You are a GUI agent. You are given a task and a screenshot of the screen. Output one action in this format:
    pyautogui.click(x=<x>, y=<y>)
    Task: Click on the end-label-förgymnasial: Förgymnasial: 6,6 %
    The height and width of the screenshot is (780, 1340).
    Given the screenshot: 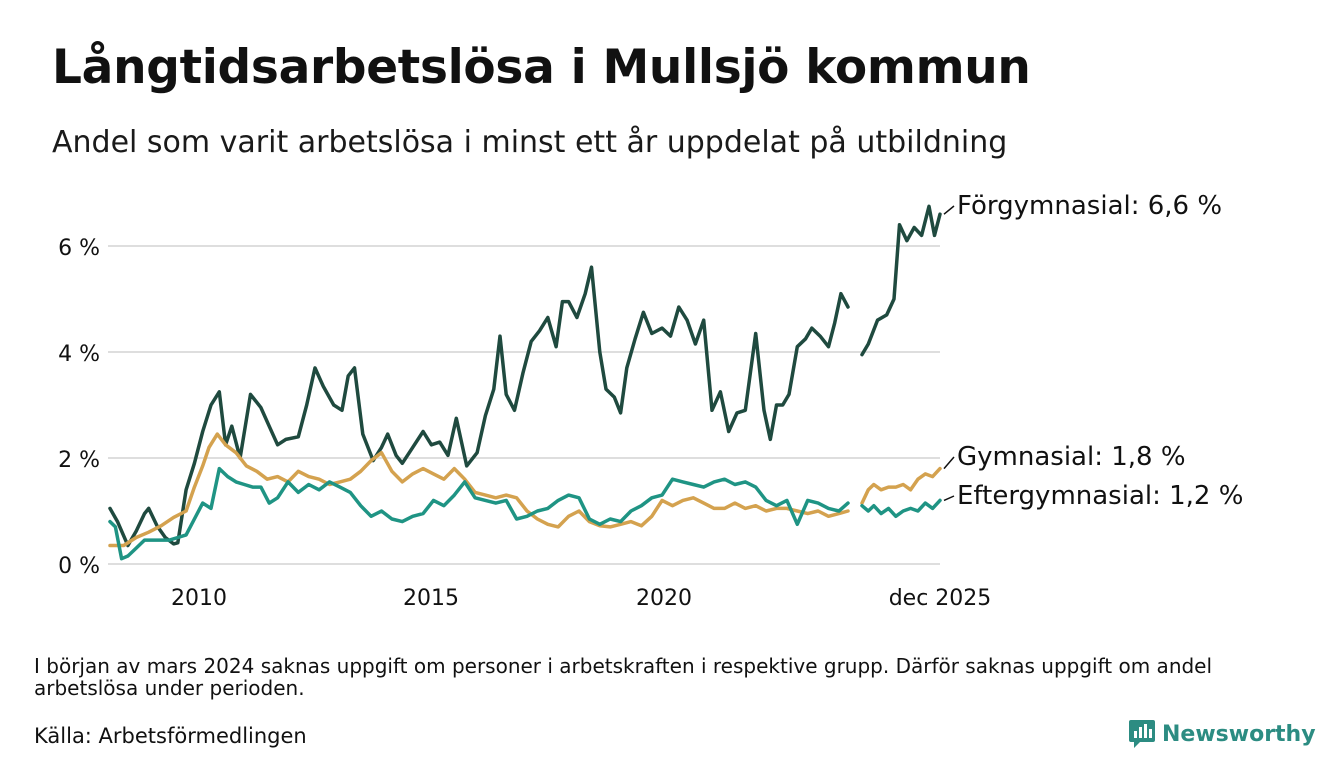 What is the action you would take?
    pyautogui.click(x=1089, y=206)
    